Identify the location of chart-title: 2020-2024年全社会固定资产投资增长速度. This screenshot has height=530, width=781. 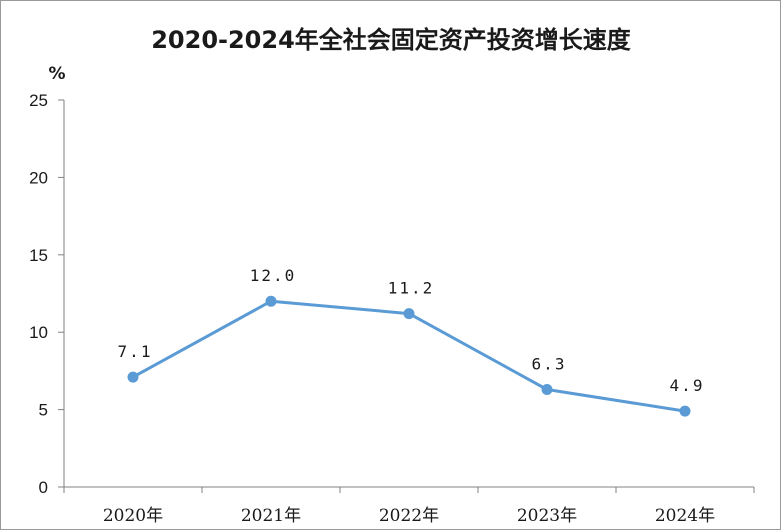
(391, 40).